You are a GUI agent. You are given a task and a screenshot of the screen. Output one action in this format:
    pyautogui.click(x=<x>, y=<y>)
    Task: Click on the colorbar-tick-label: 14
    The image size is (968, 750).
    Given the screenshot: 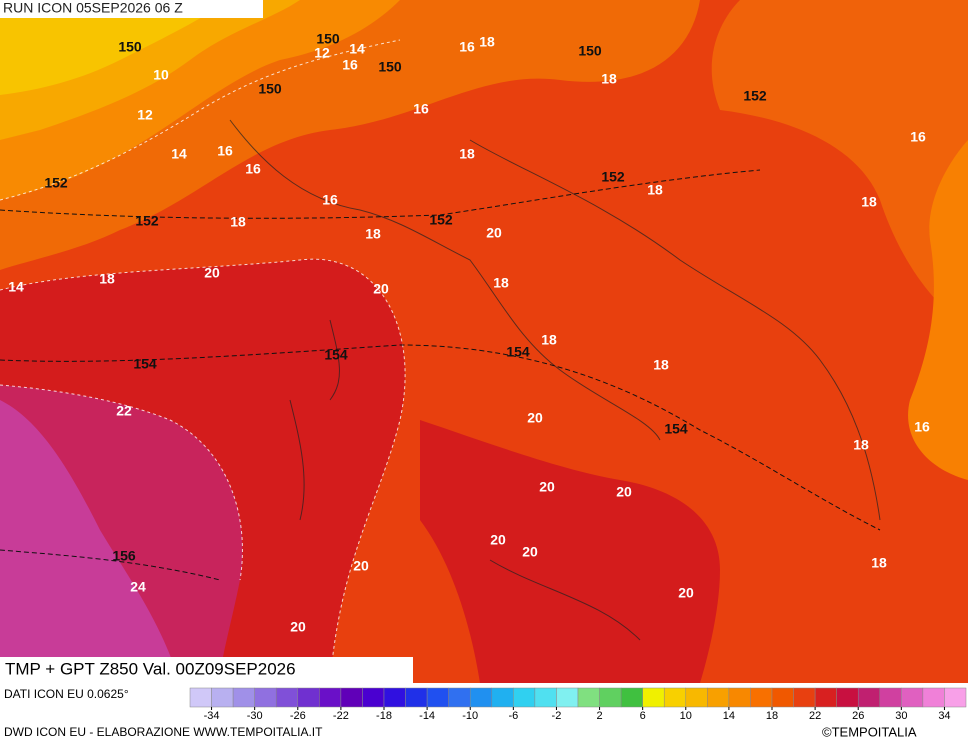 What is the action you would take?
    pyautogui.click(x=729, y=716)
    